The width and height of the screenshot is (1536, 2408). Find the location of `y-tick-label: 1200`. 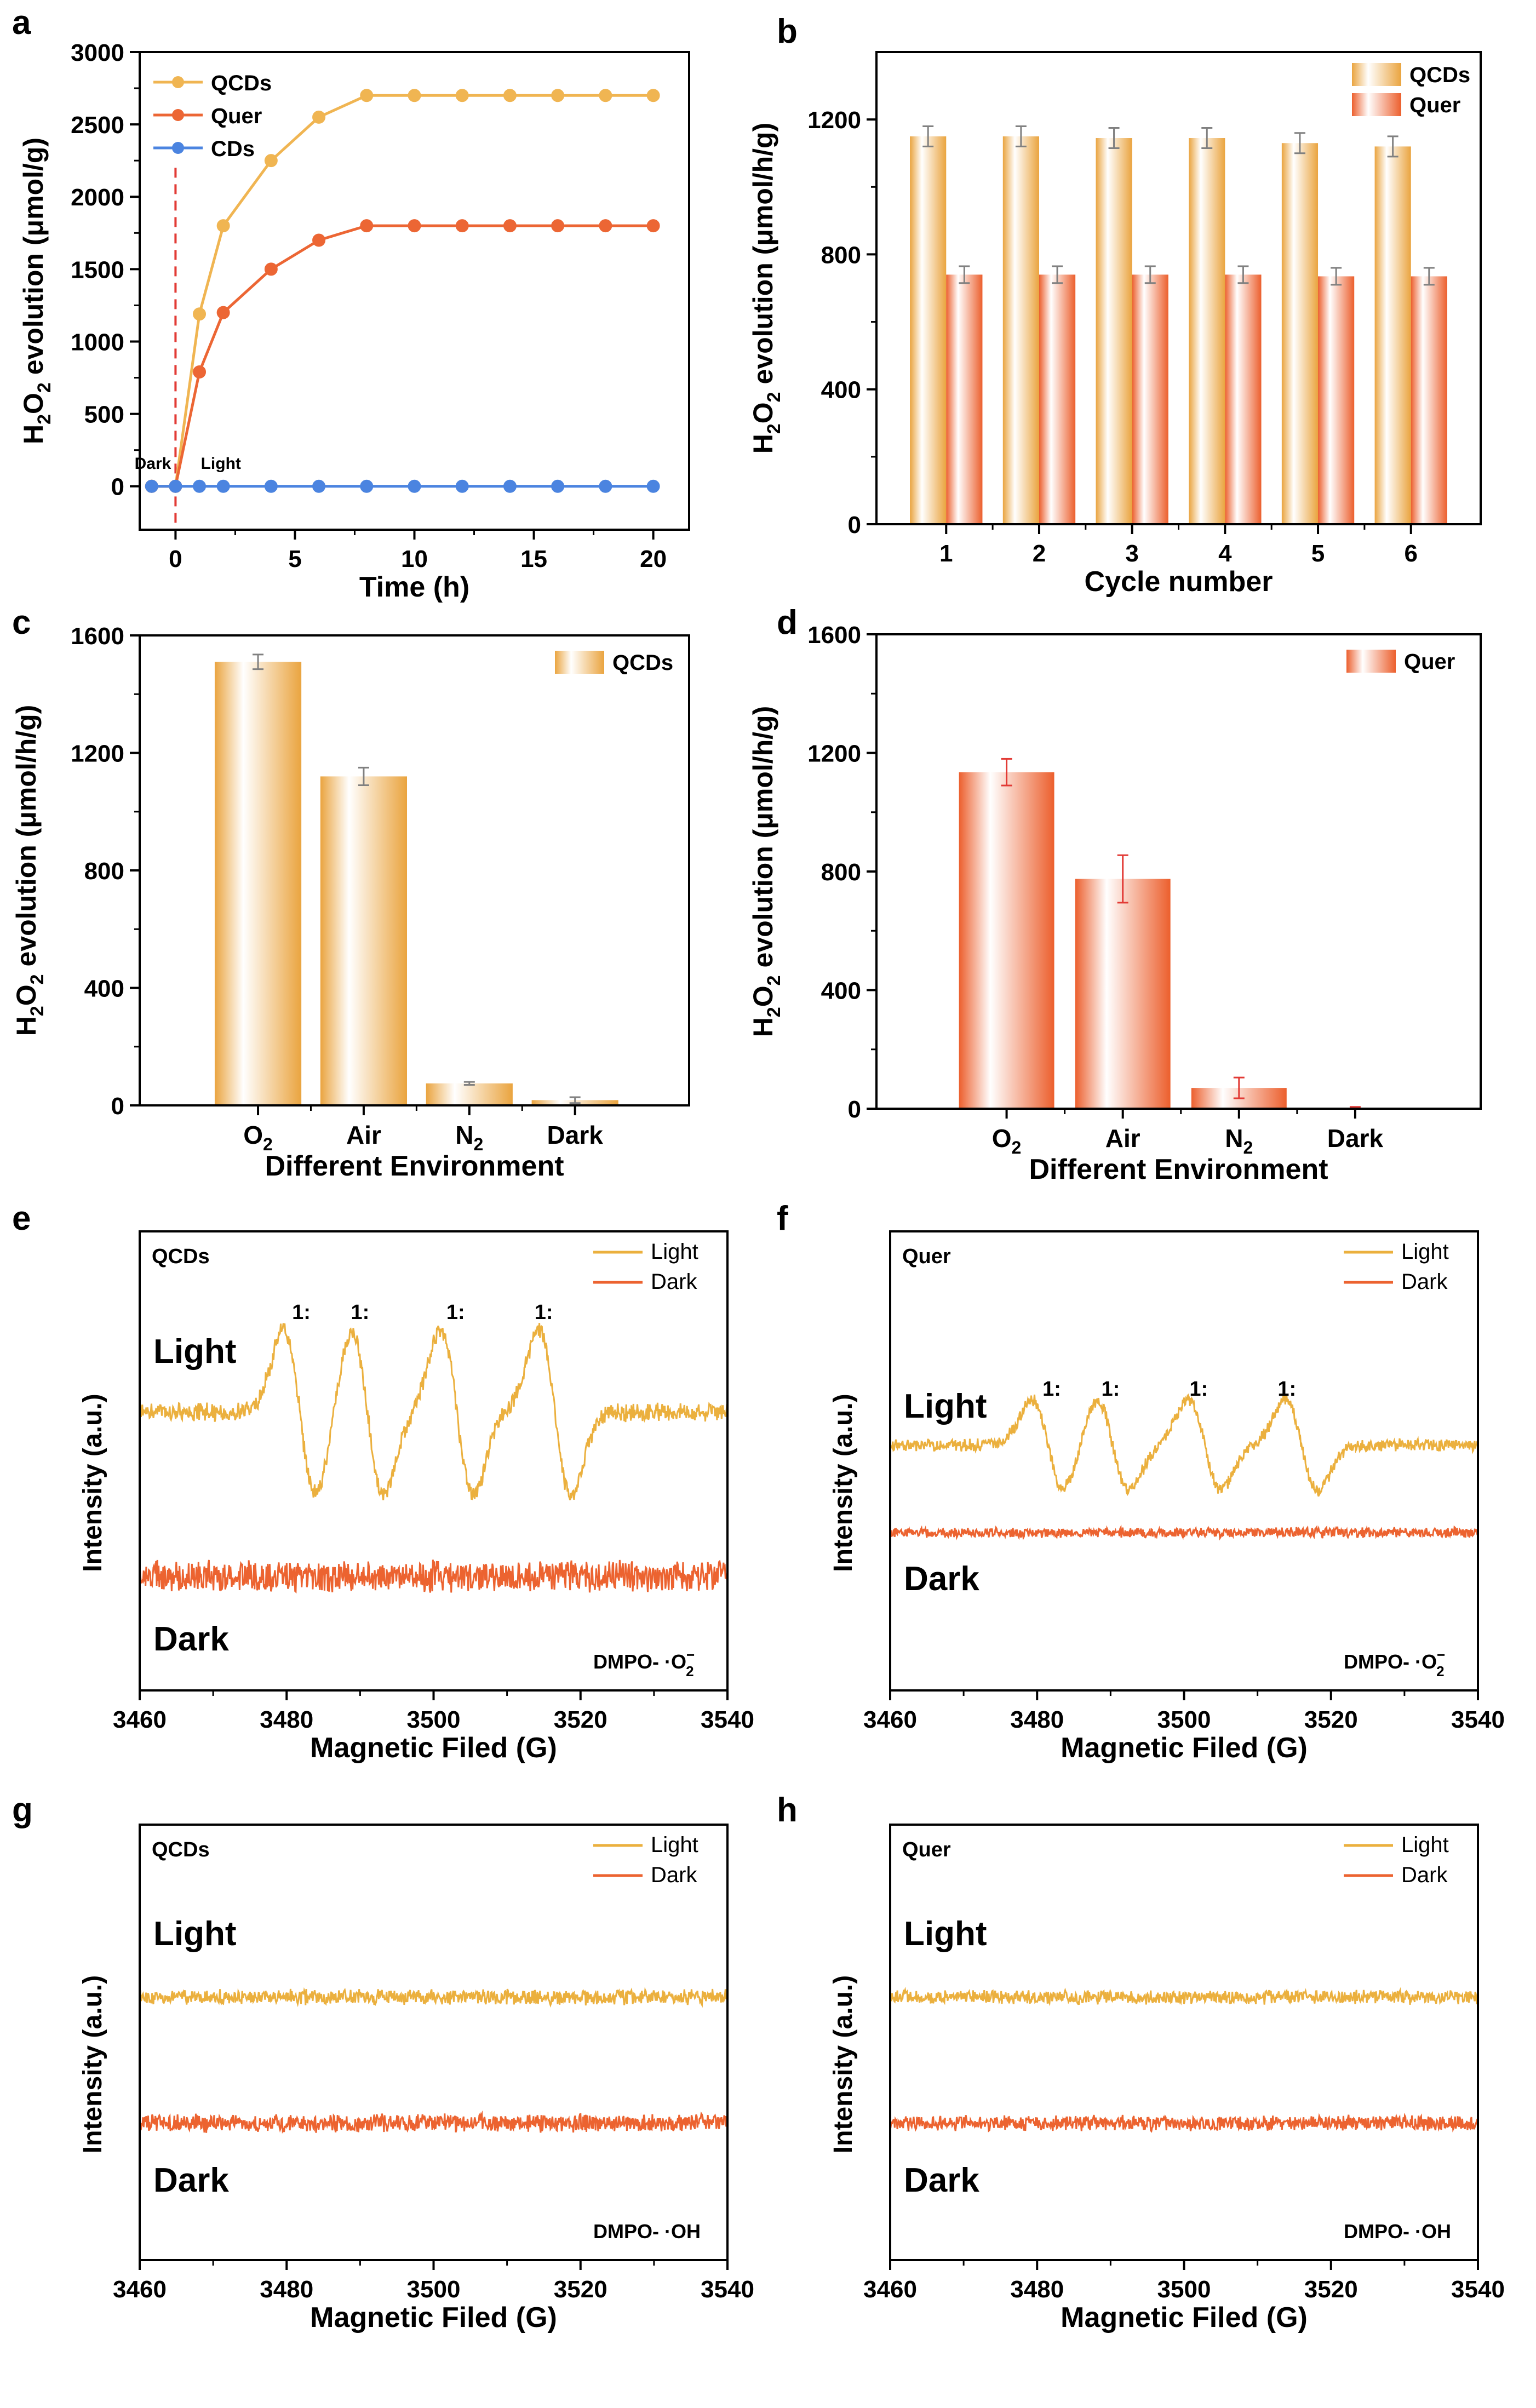

y-tick-label: 1200 is located at coordinates (834, 120).